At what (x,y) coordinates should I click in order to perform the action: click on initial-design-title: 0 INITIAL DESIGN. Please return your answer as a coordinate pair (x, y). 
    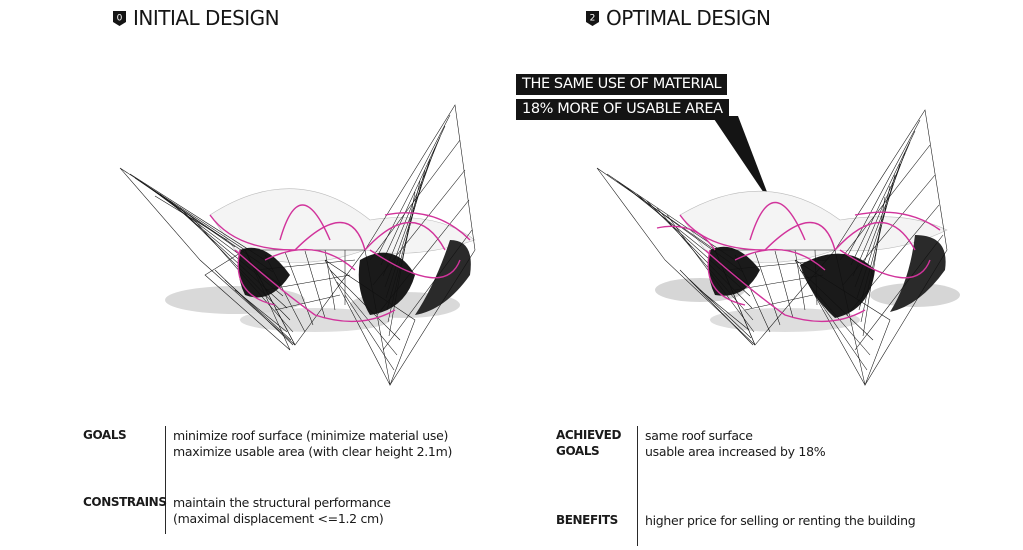
    Looking at the image, I should click on (196, 18).